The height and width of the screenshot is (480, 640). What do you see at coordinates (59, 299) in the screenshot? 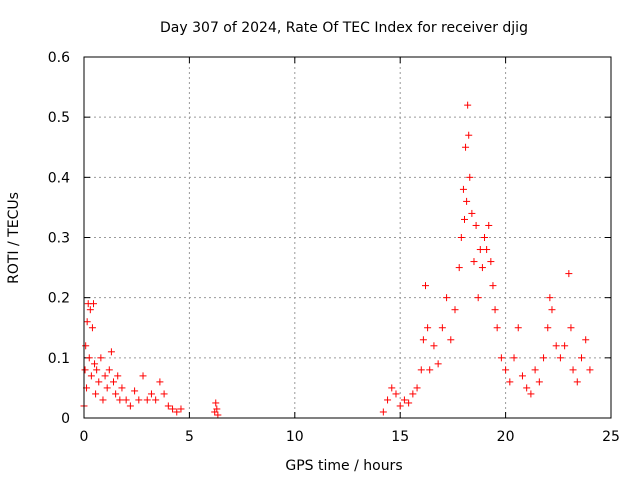
I see `y-tick-label: 0.2` at bounding box center [59, 299].